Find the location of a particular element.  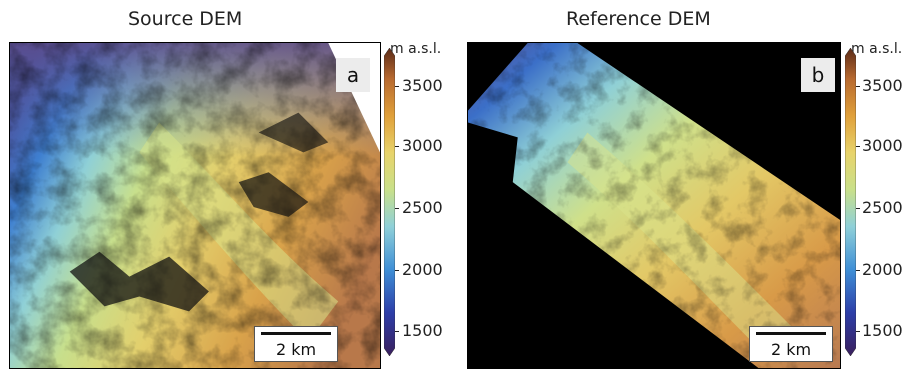

colorbar-a is located at coordinates (389, 202).